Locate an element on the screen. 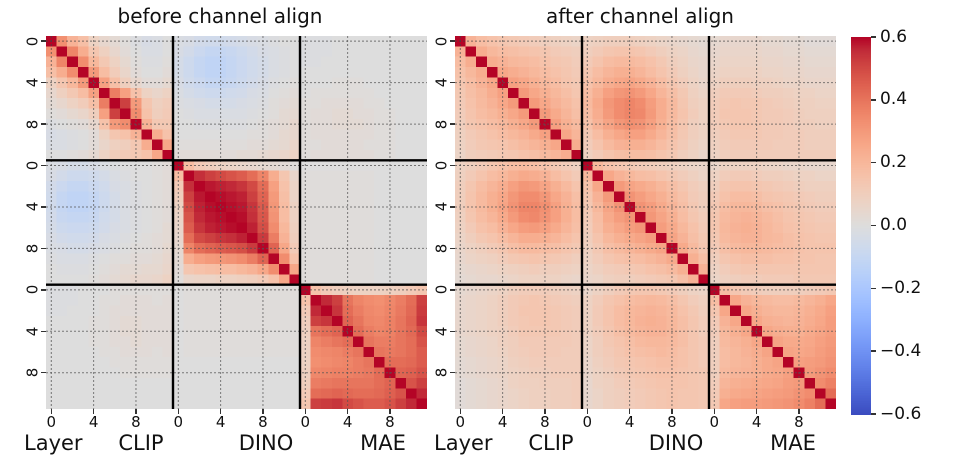 This screenshot has height=464, width=960. x-tick-0-4: 4 is located at coordinates (221, 419).